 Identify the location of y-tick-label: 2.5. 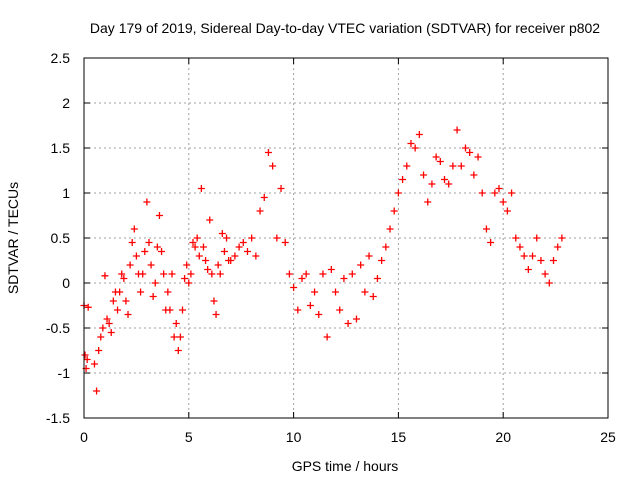
(61, 58).